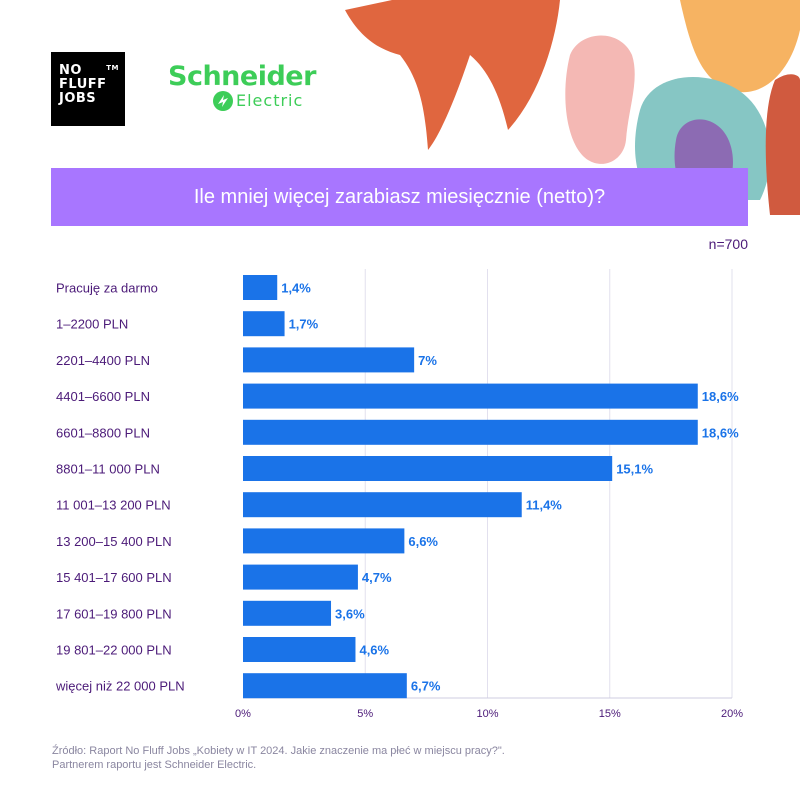 The width and height of the screenshot is (800, 800). Describe the element at coordinates (377, 577) in the screenshot. I see `value-label: 4,7%` at that location.